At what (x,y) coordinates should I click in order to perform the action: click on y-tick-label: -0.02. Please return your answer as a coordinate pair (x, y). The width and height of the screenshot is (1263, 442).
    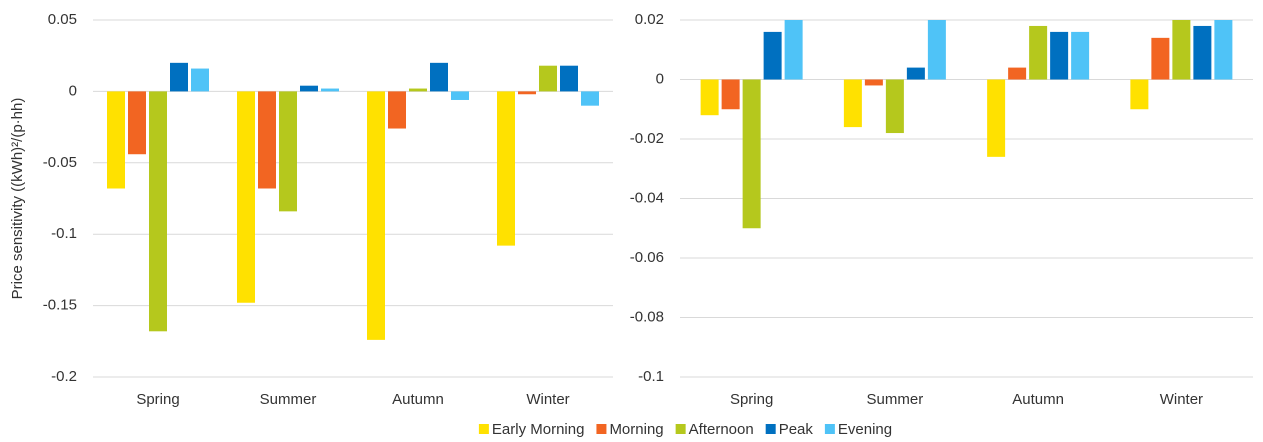
    Looking at the image, I should click on (647, 138).